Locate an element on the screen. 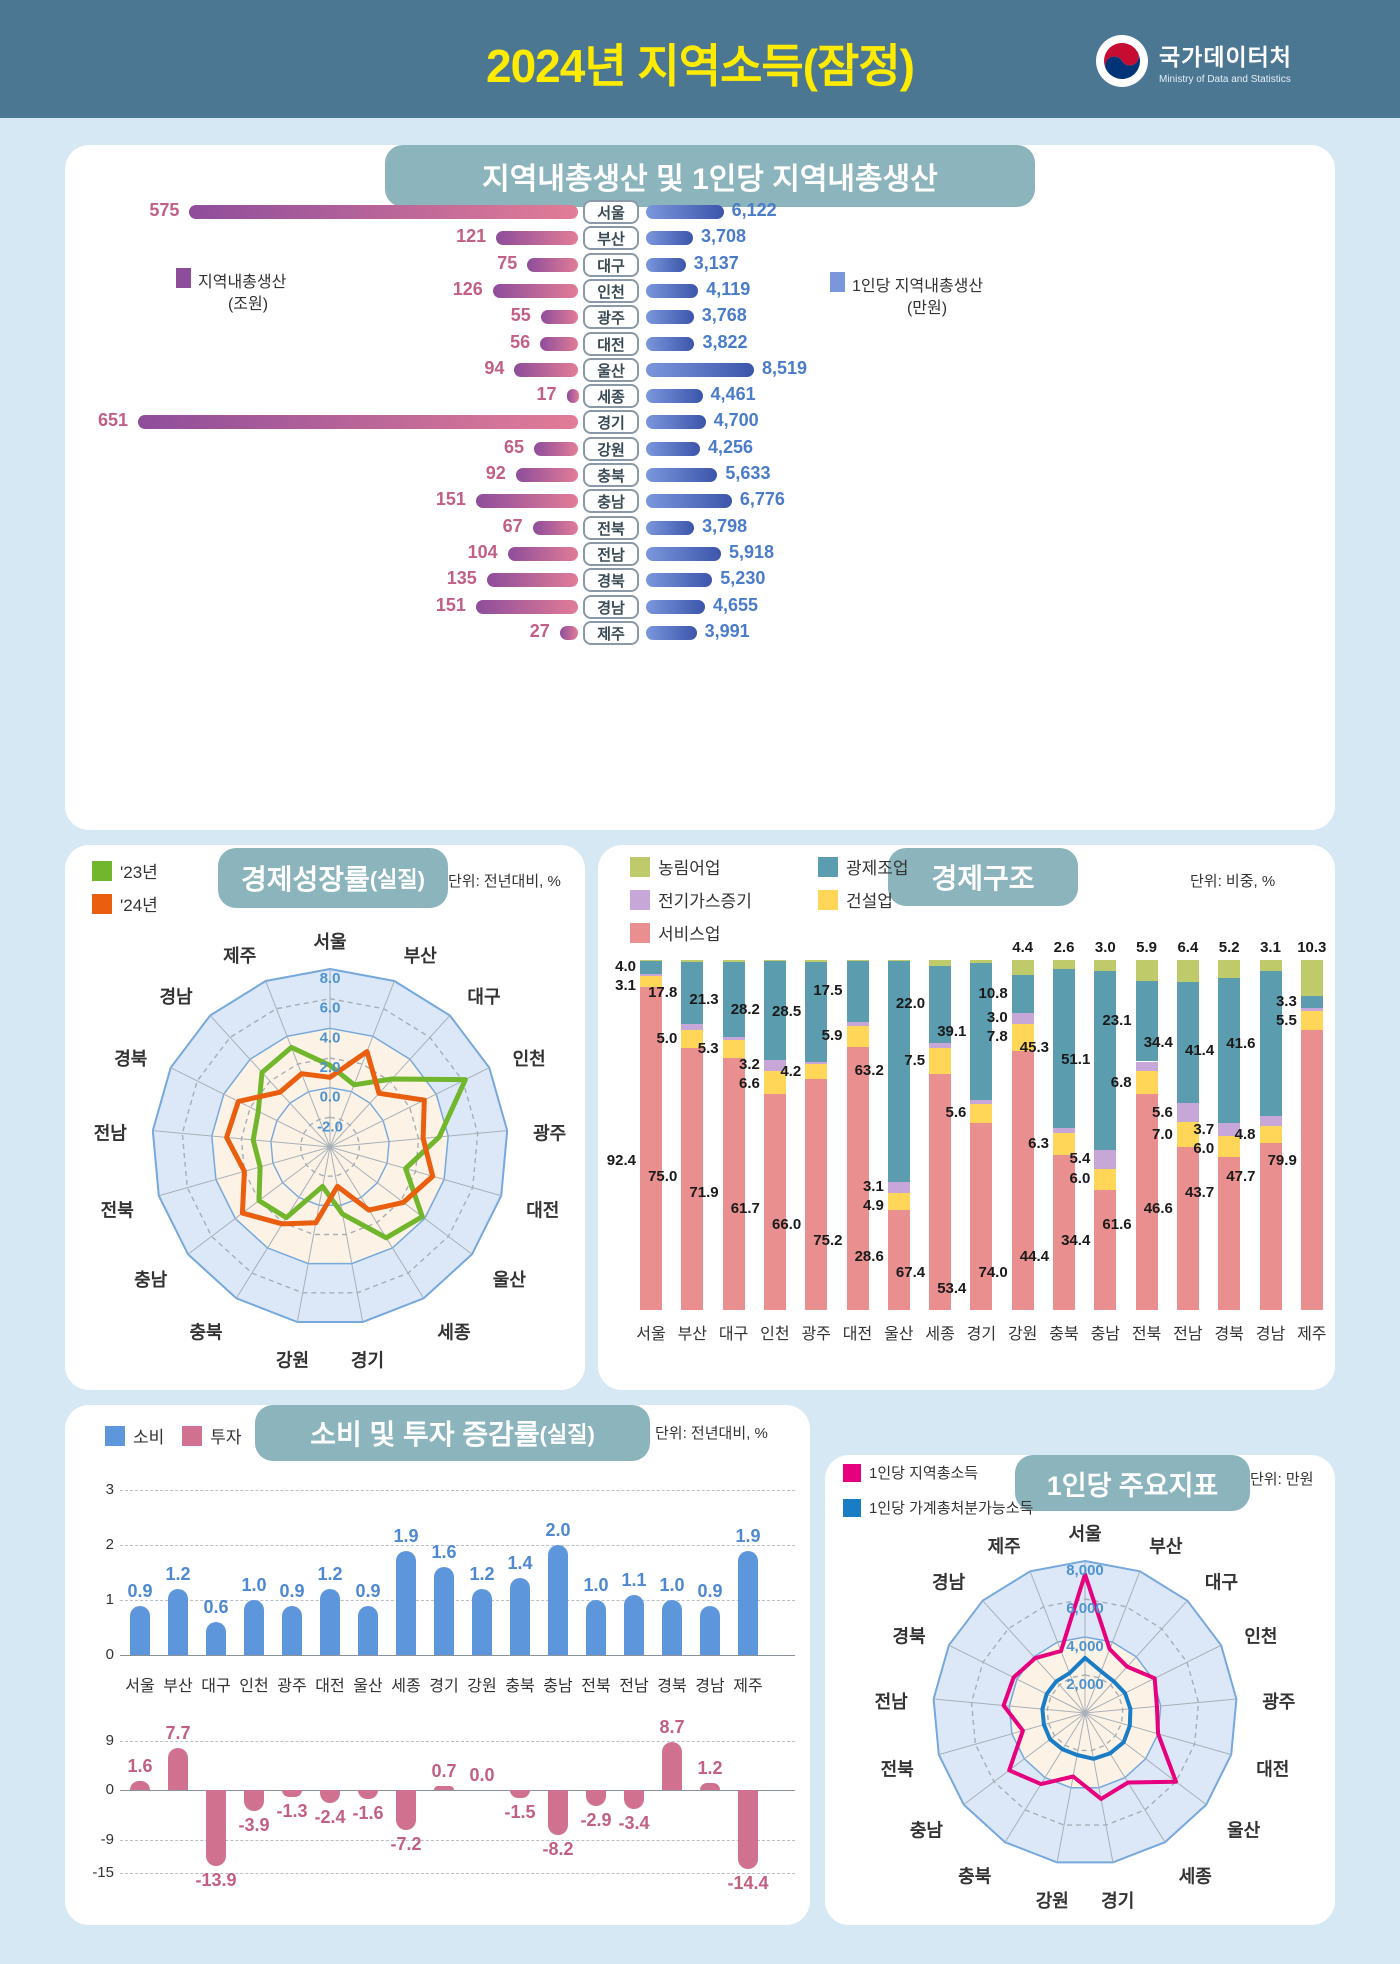 Image resolution: width=1400 pixels, height=1964 pixels. legend-item-2023: '23년 is located at coordinates (125, 870).